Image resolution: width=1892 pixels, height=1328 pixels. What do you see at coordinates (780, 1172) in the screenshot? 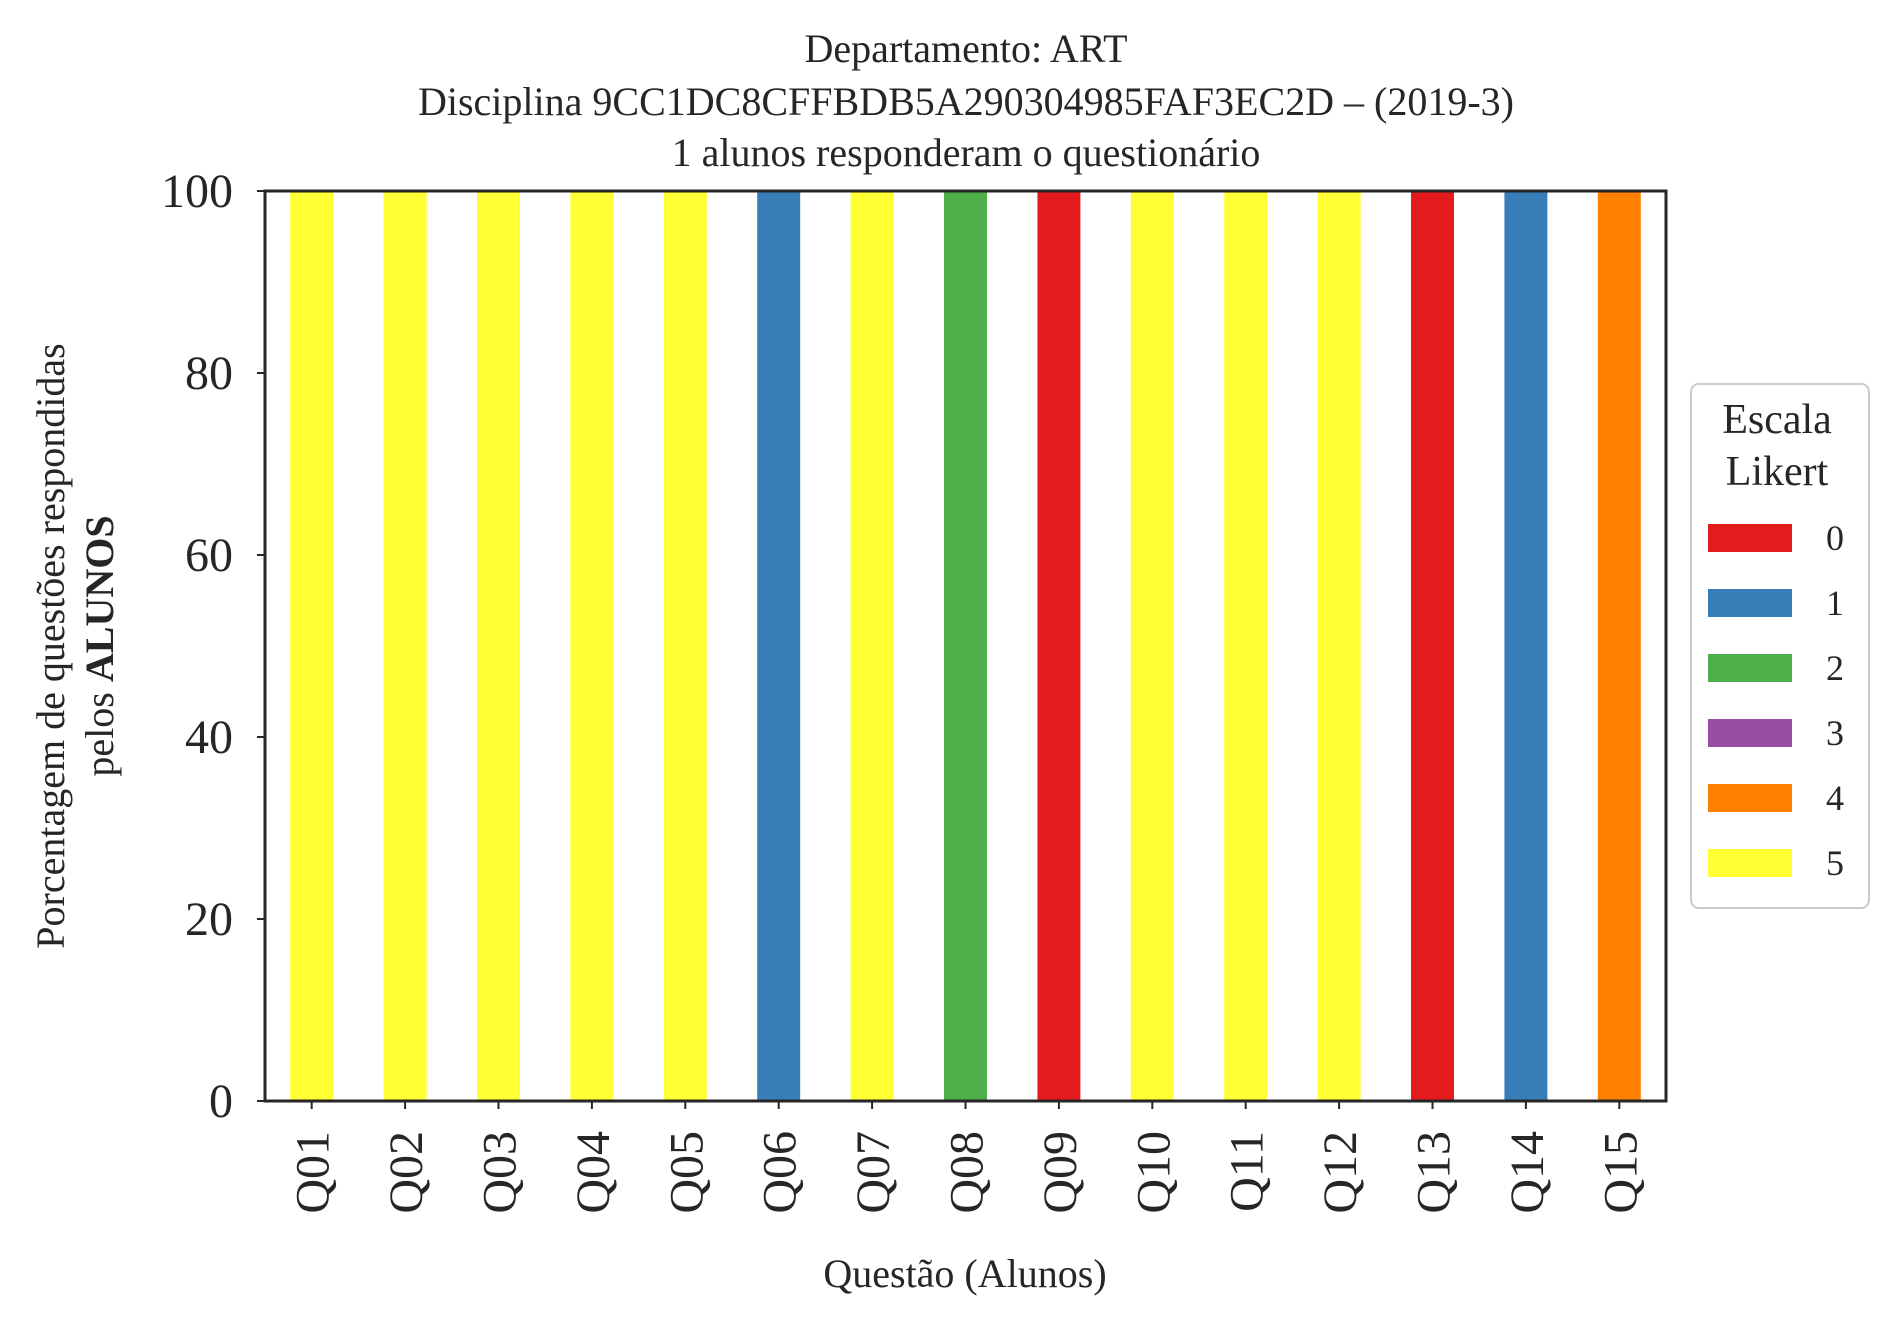
I see `x-tick-label: Q06` at bounding box center [780, 1172].